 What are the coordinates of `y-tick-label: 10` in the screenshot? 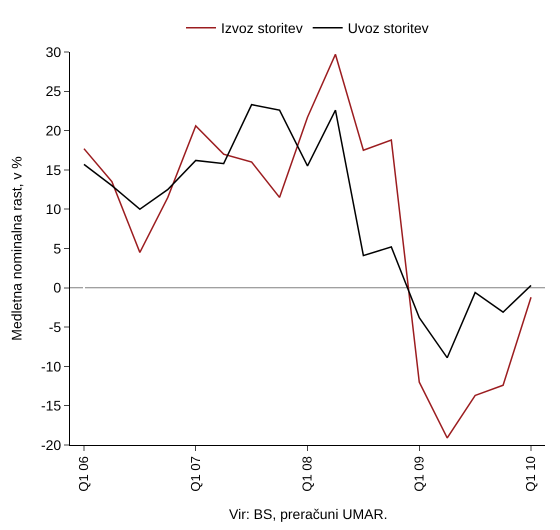 It's located at (54, 209).